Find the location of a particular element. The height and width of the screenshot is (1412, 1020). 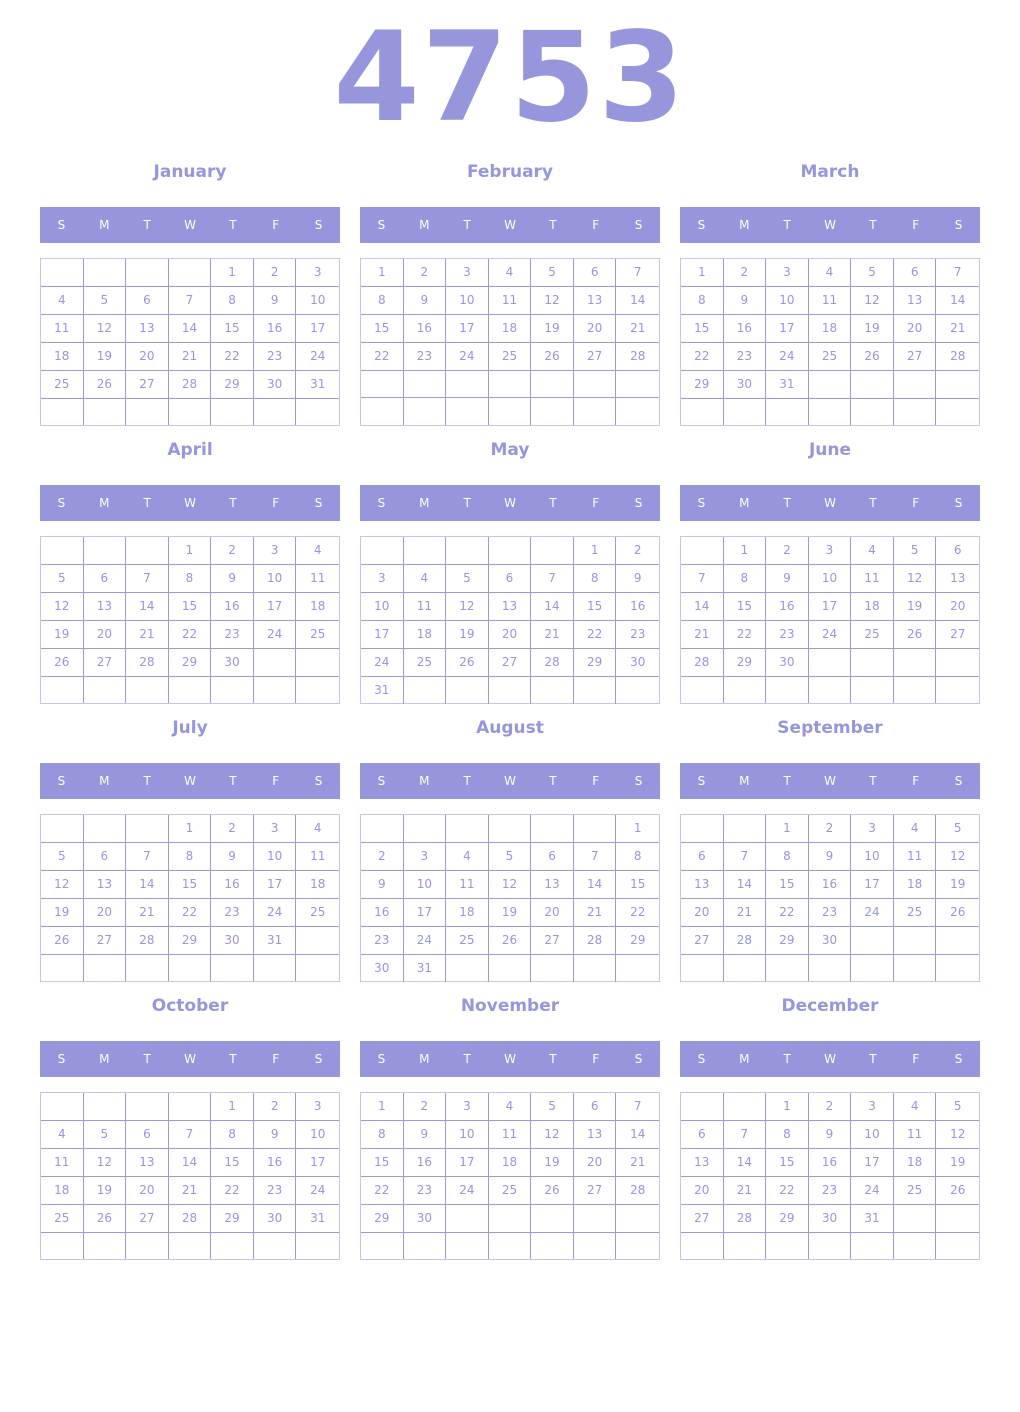

weekday-label: W is located at coordinates (190, 1059).